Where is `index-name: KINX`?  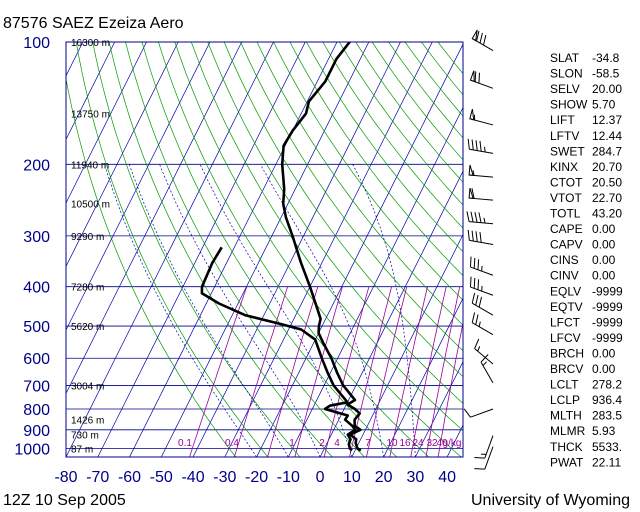
index-name: KINX is located at coordinates (564, 167).